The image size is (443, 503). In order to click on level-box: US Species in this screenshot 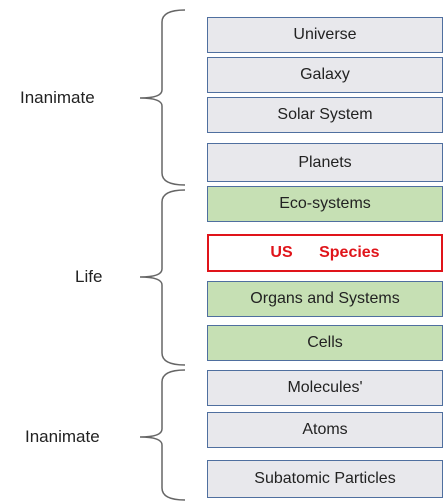, I will do `click(325, 253)`.